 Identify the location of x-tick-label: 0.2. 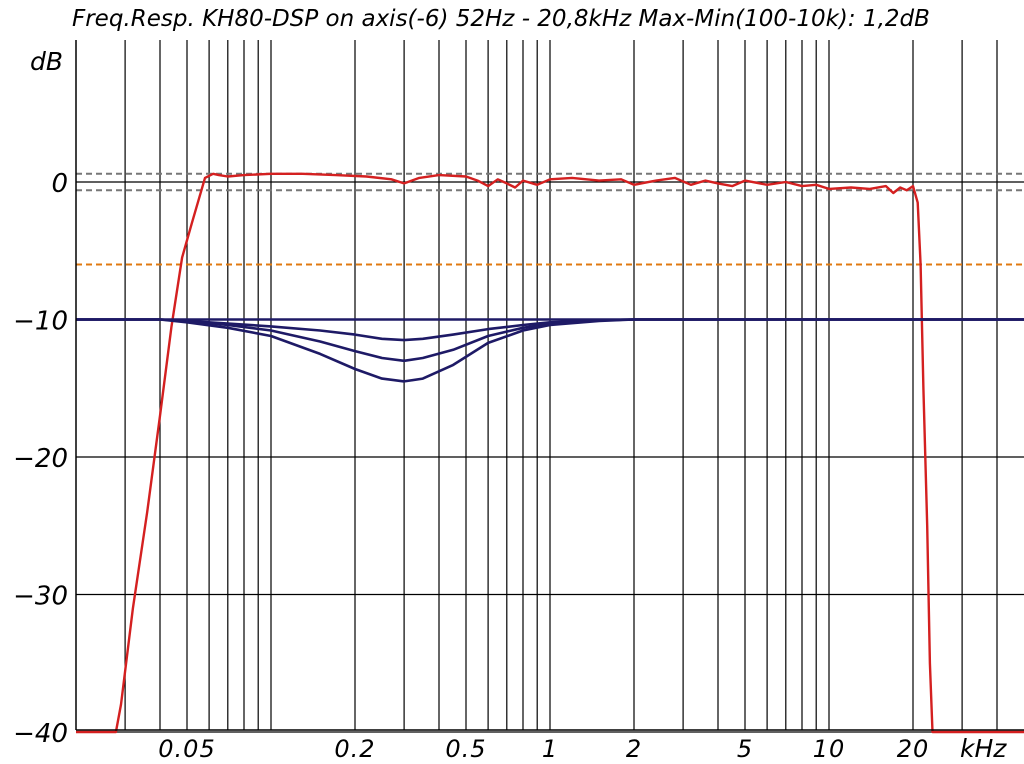
(354, 749).